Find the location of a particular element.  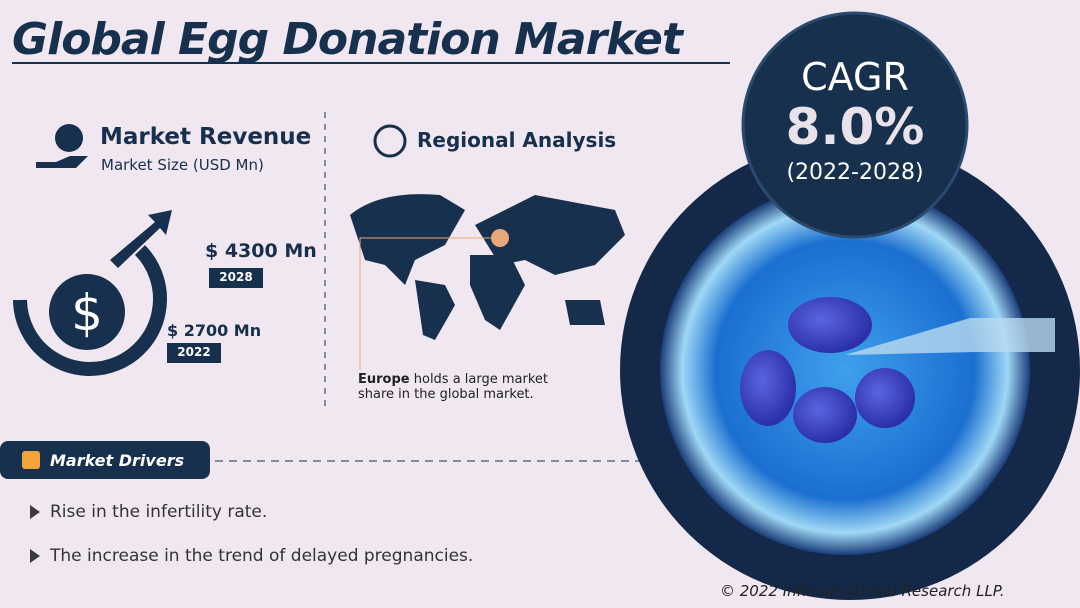

globe-icon is located at coordinates (390, 141).